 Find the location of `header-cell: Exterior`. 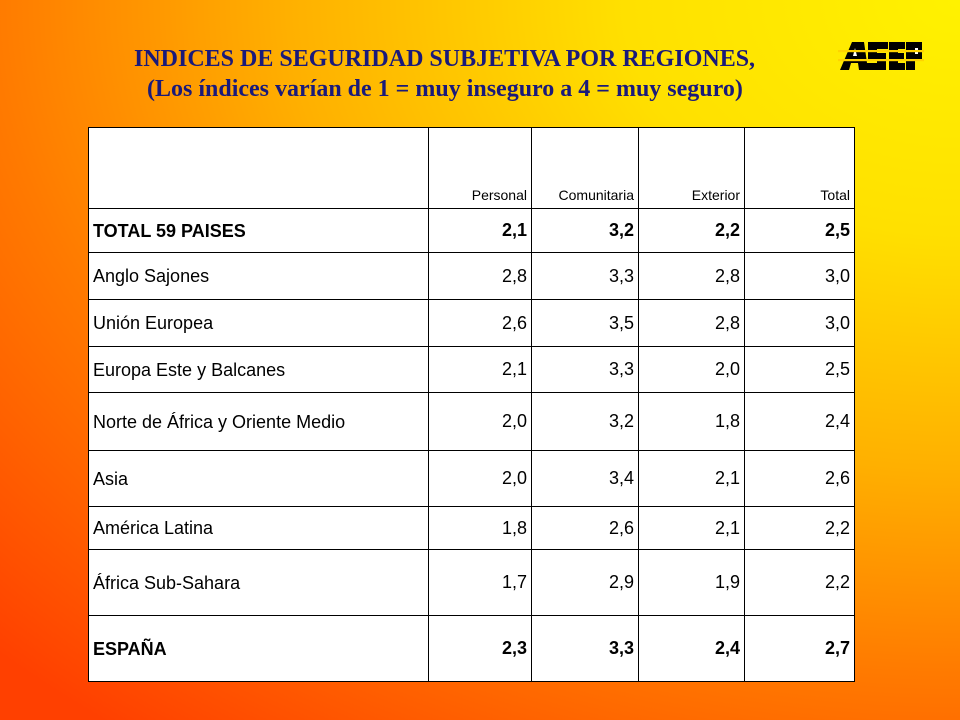

header-cell: Exterior is located at coordinates (691, 168).